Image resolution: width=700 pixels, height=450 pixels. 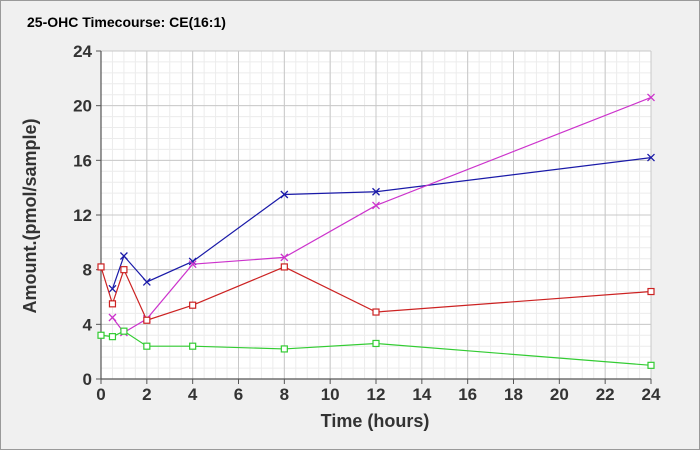 I want to click on y-tick-label: 4, so click(x=88, y=324).